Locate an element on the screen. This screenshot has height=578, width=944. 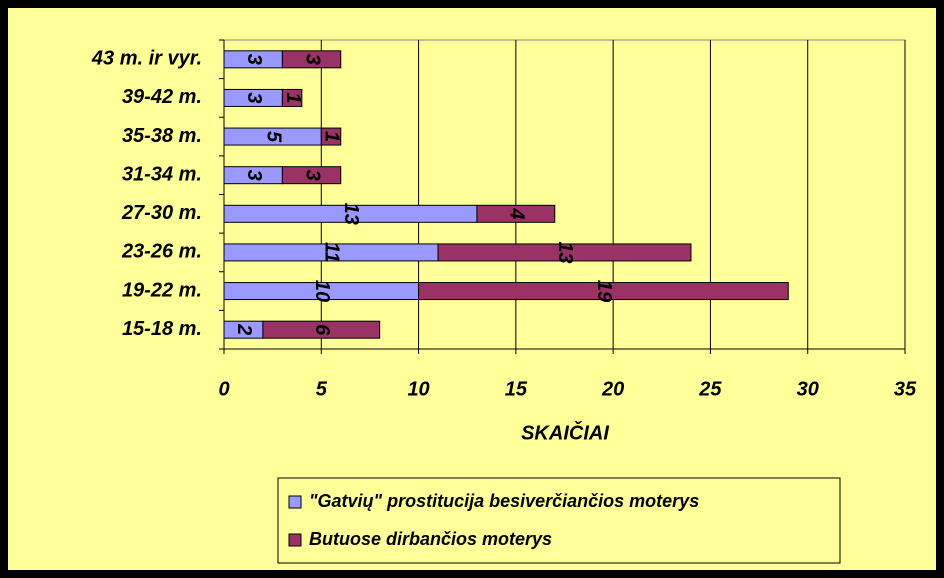
data-label: 2 is located at coordinates (244, 329).